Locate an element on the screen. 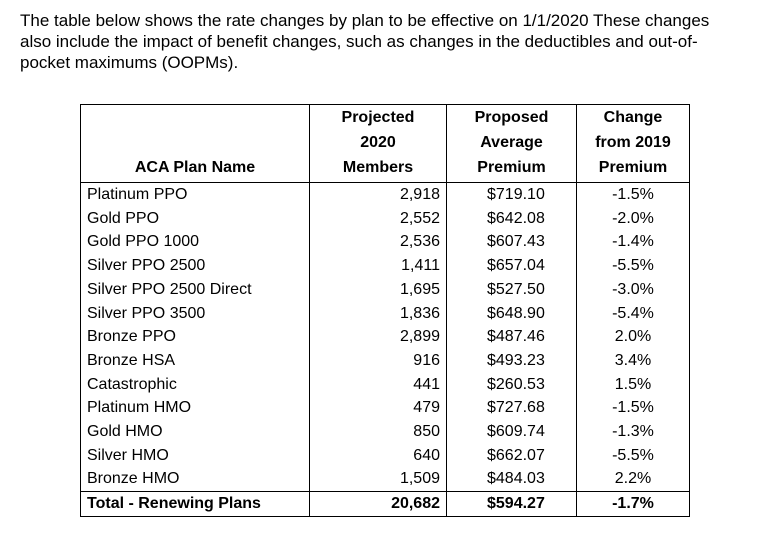 The image size is (768, 538). table-row: Gold PPO 2,552 $642.08 -2.0% is located at coordinates (385, 218).